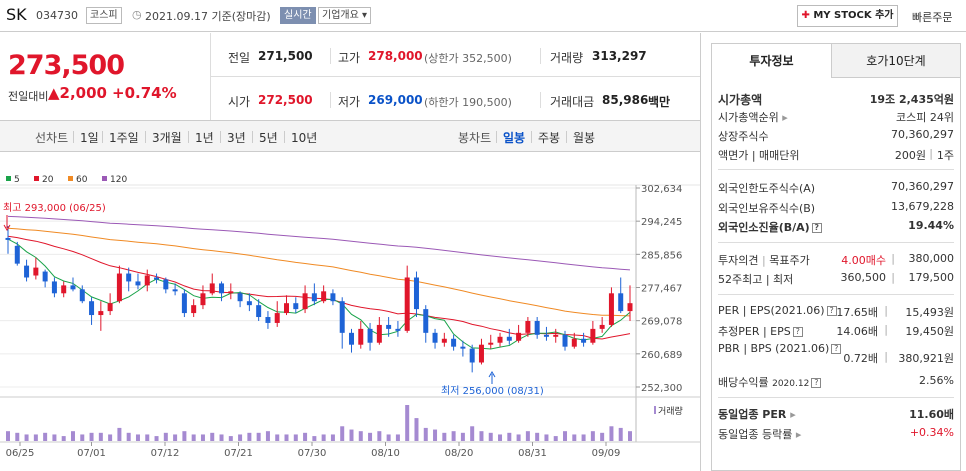 The width and height of the screenshot is (966, 471). Describe the element at coordinates (298, 15) in the screenshot. I see `realtime-button: 실시간` at that location.